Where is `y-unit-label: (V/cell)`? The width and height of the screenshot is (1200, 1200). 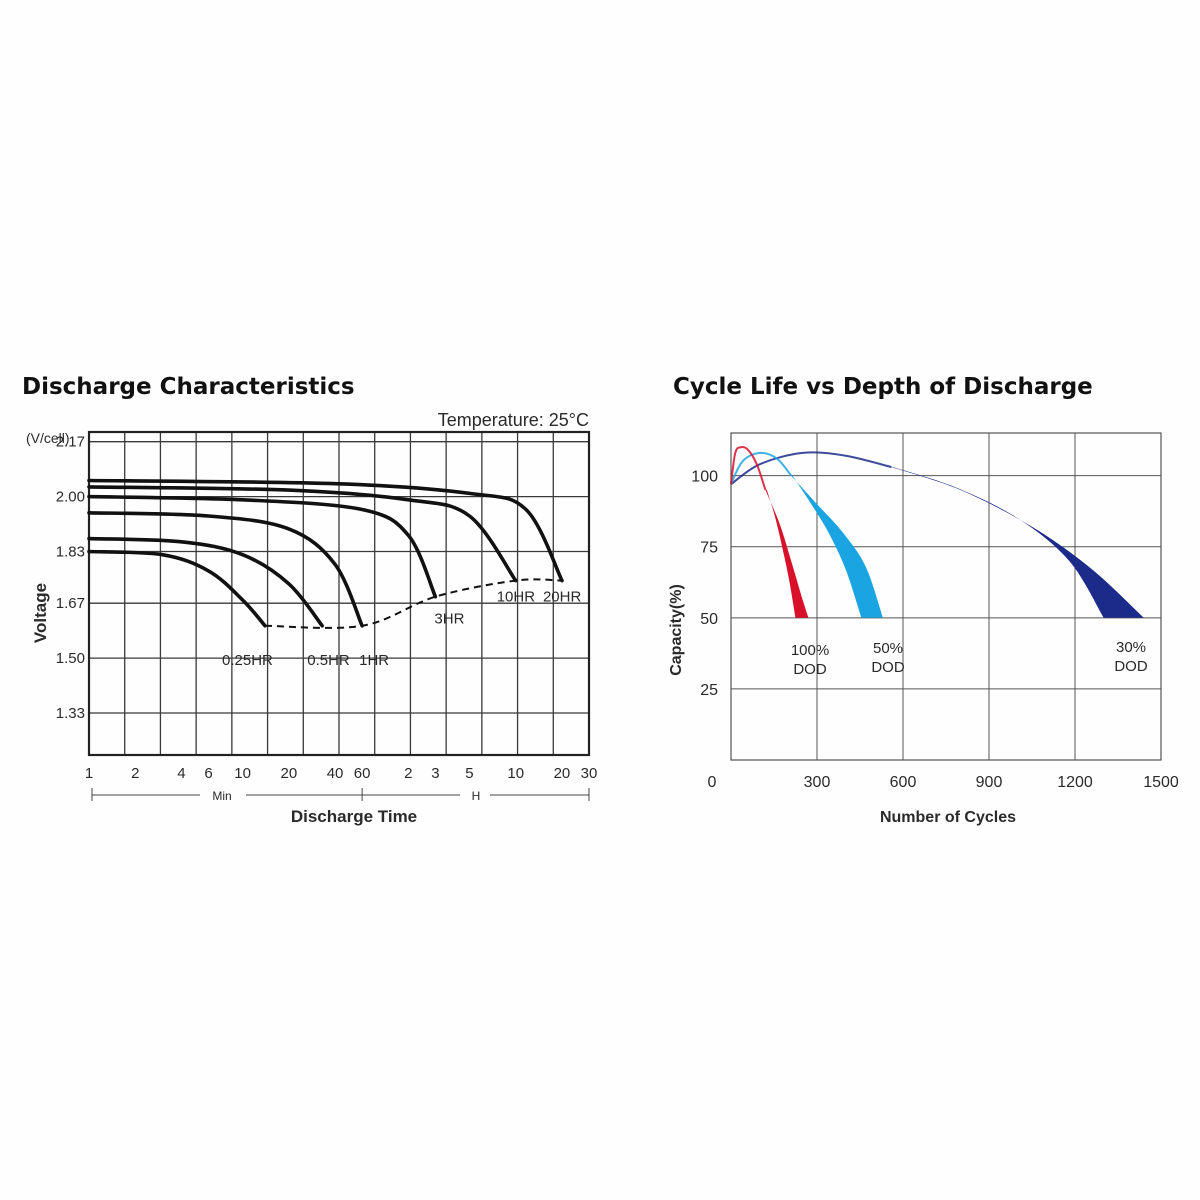 y-unit-label: (V/cell) is located at coordinates (48, 438).